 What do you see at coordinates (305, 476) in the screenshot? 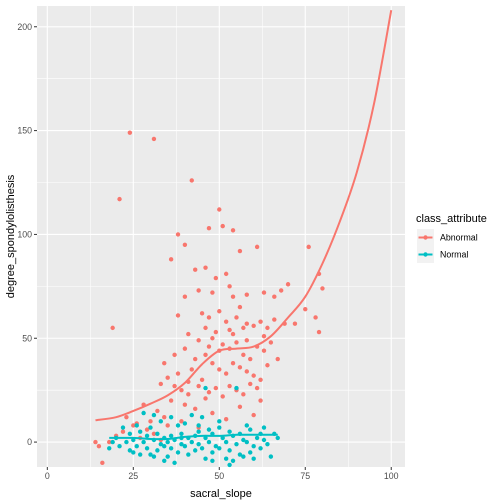
I see `x-tick-label: 75` at bounding box center [305, 476].